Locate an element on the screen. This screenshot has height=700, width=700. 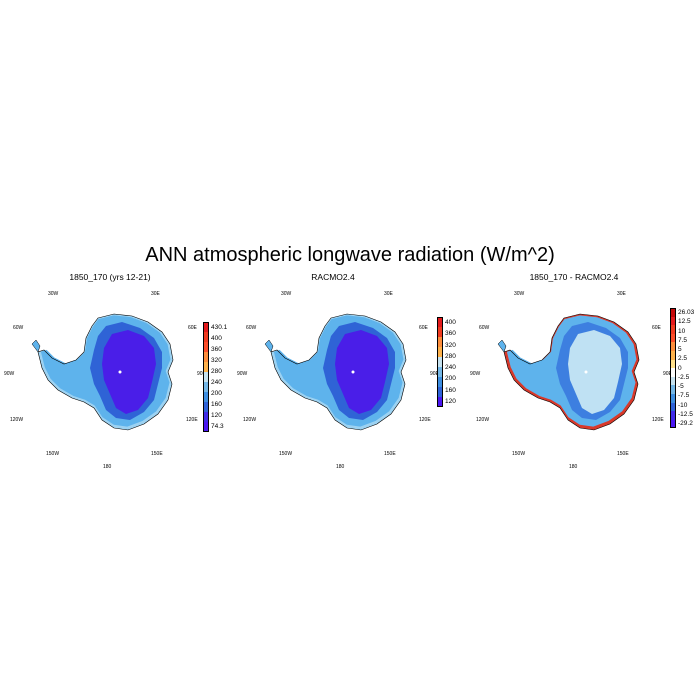
panel-title: 1850_170 - RACMO2.4 is located at coordinates (574, 277).